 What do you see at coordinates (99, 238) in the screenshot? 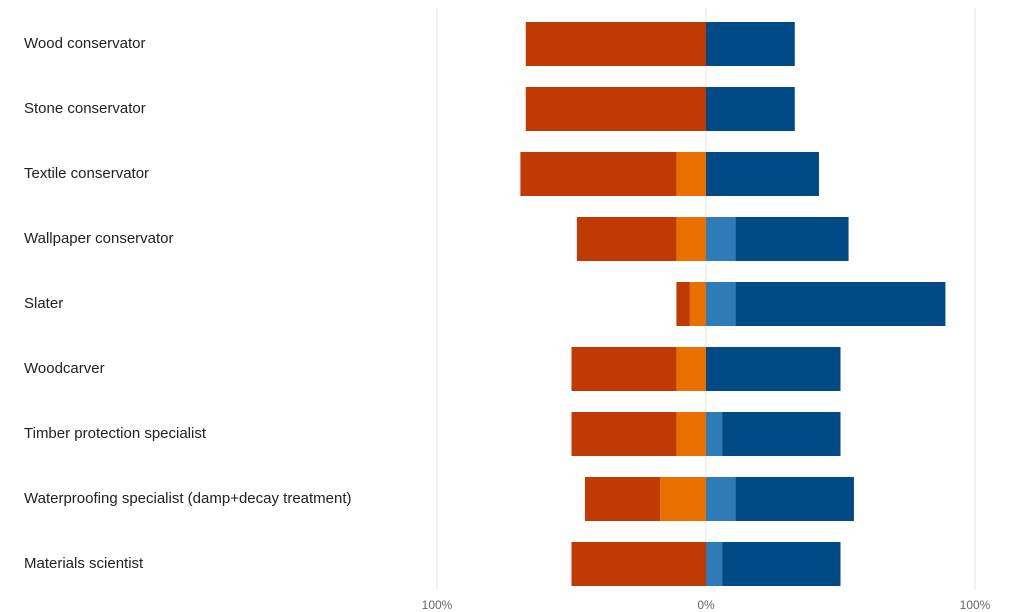
I see `category-label: Wallpaper conservator` at bounding box center [99, 238].